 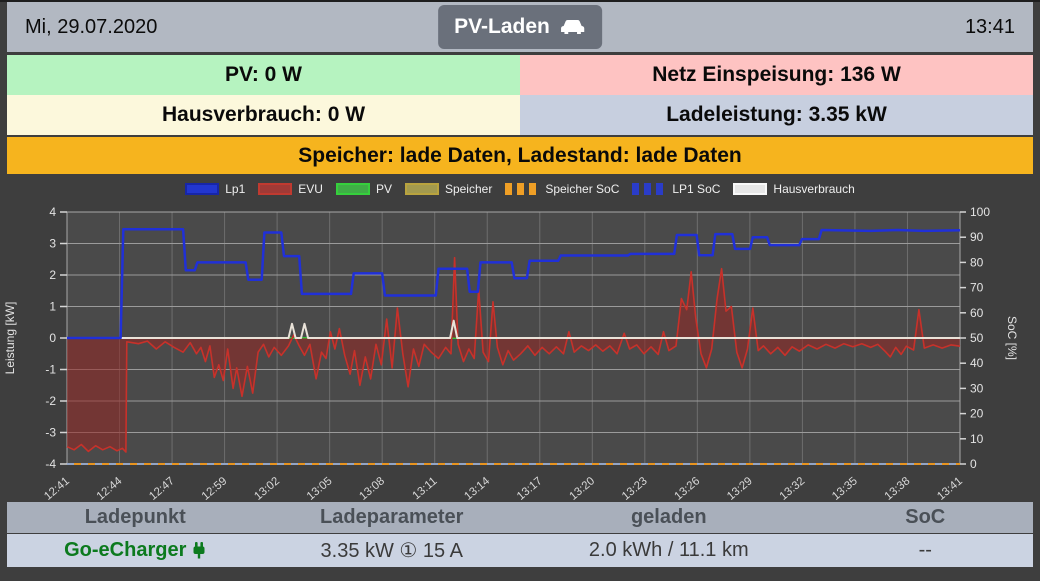 I want to click on legend-item-evu: EVU, so click(x=290, y=189).